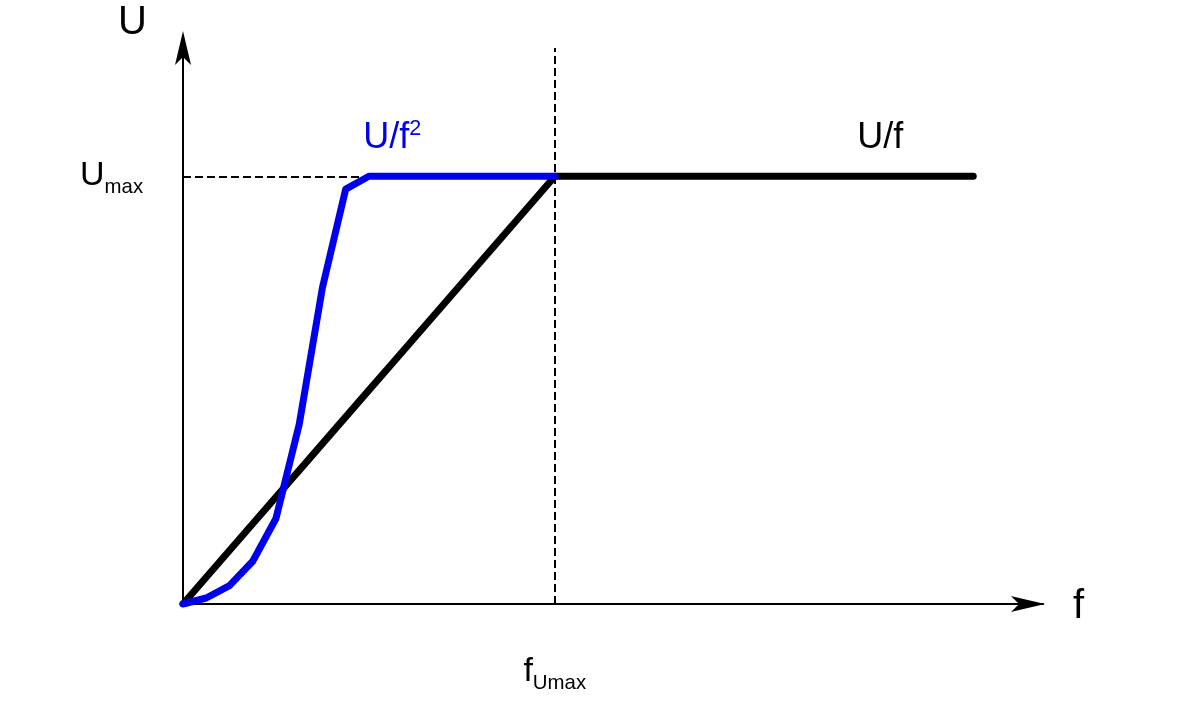 This screenshot has width=1200, height=723. Describe the element at coordinates (880, 136) in the screenshot. I see `series-label: U/f` at that location.